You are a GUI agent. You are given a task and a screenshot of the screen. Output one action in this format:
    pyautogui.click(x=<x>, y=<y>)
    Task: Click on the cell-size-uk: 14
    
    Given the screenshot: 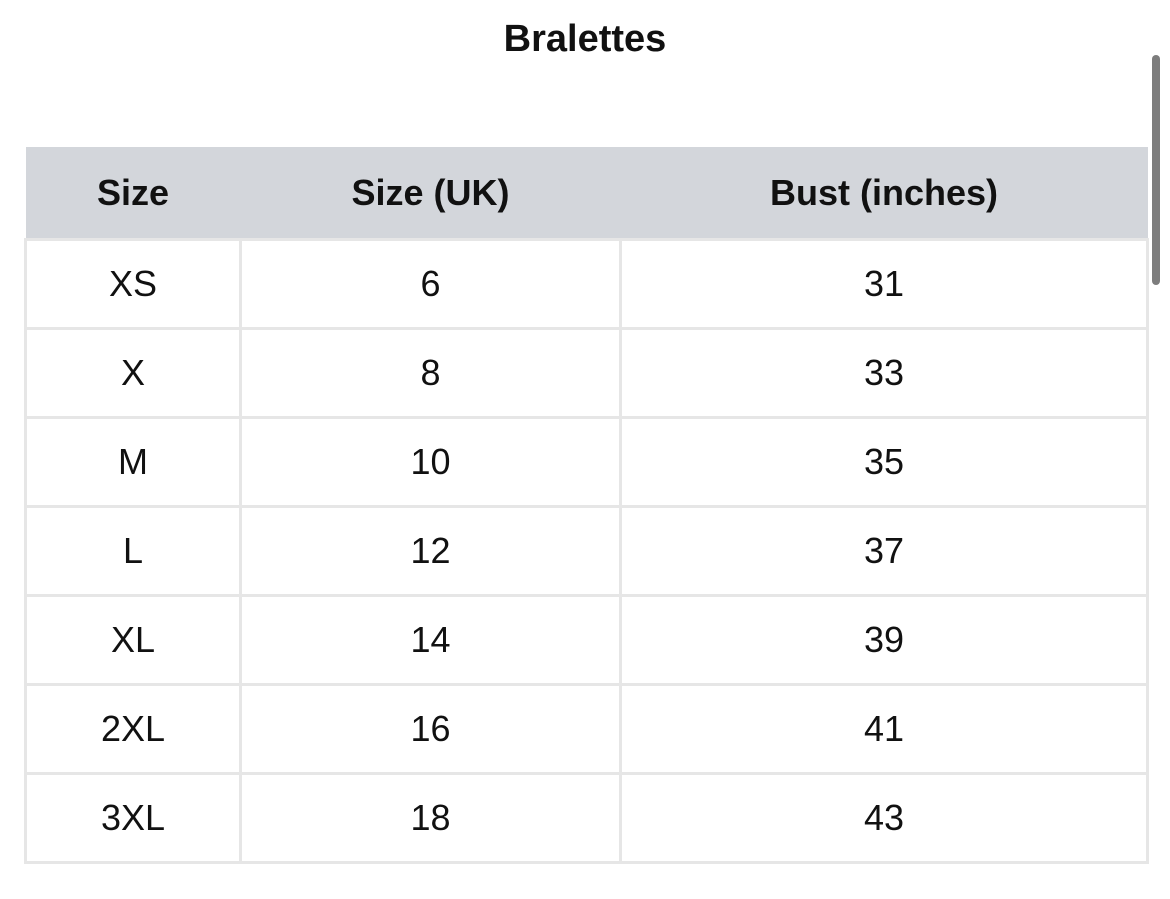 What is the action you would take?
    pyautogui.click(x=430, y=640)
    